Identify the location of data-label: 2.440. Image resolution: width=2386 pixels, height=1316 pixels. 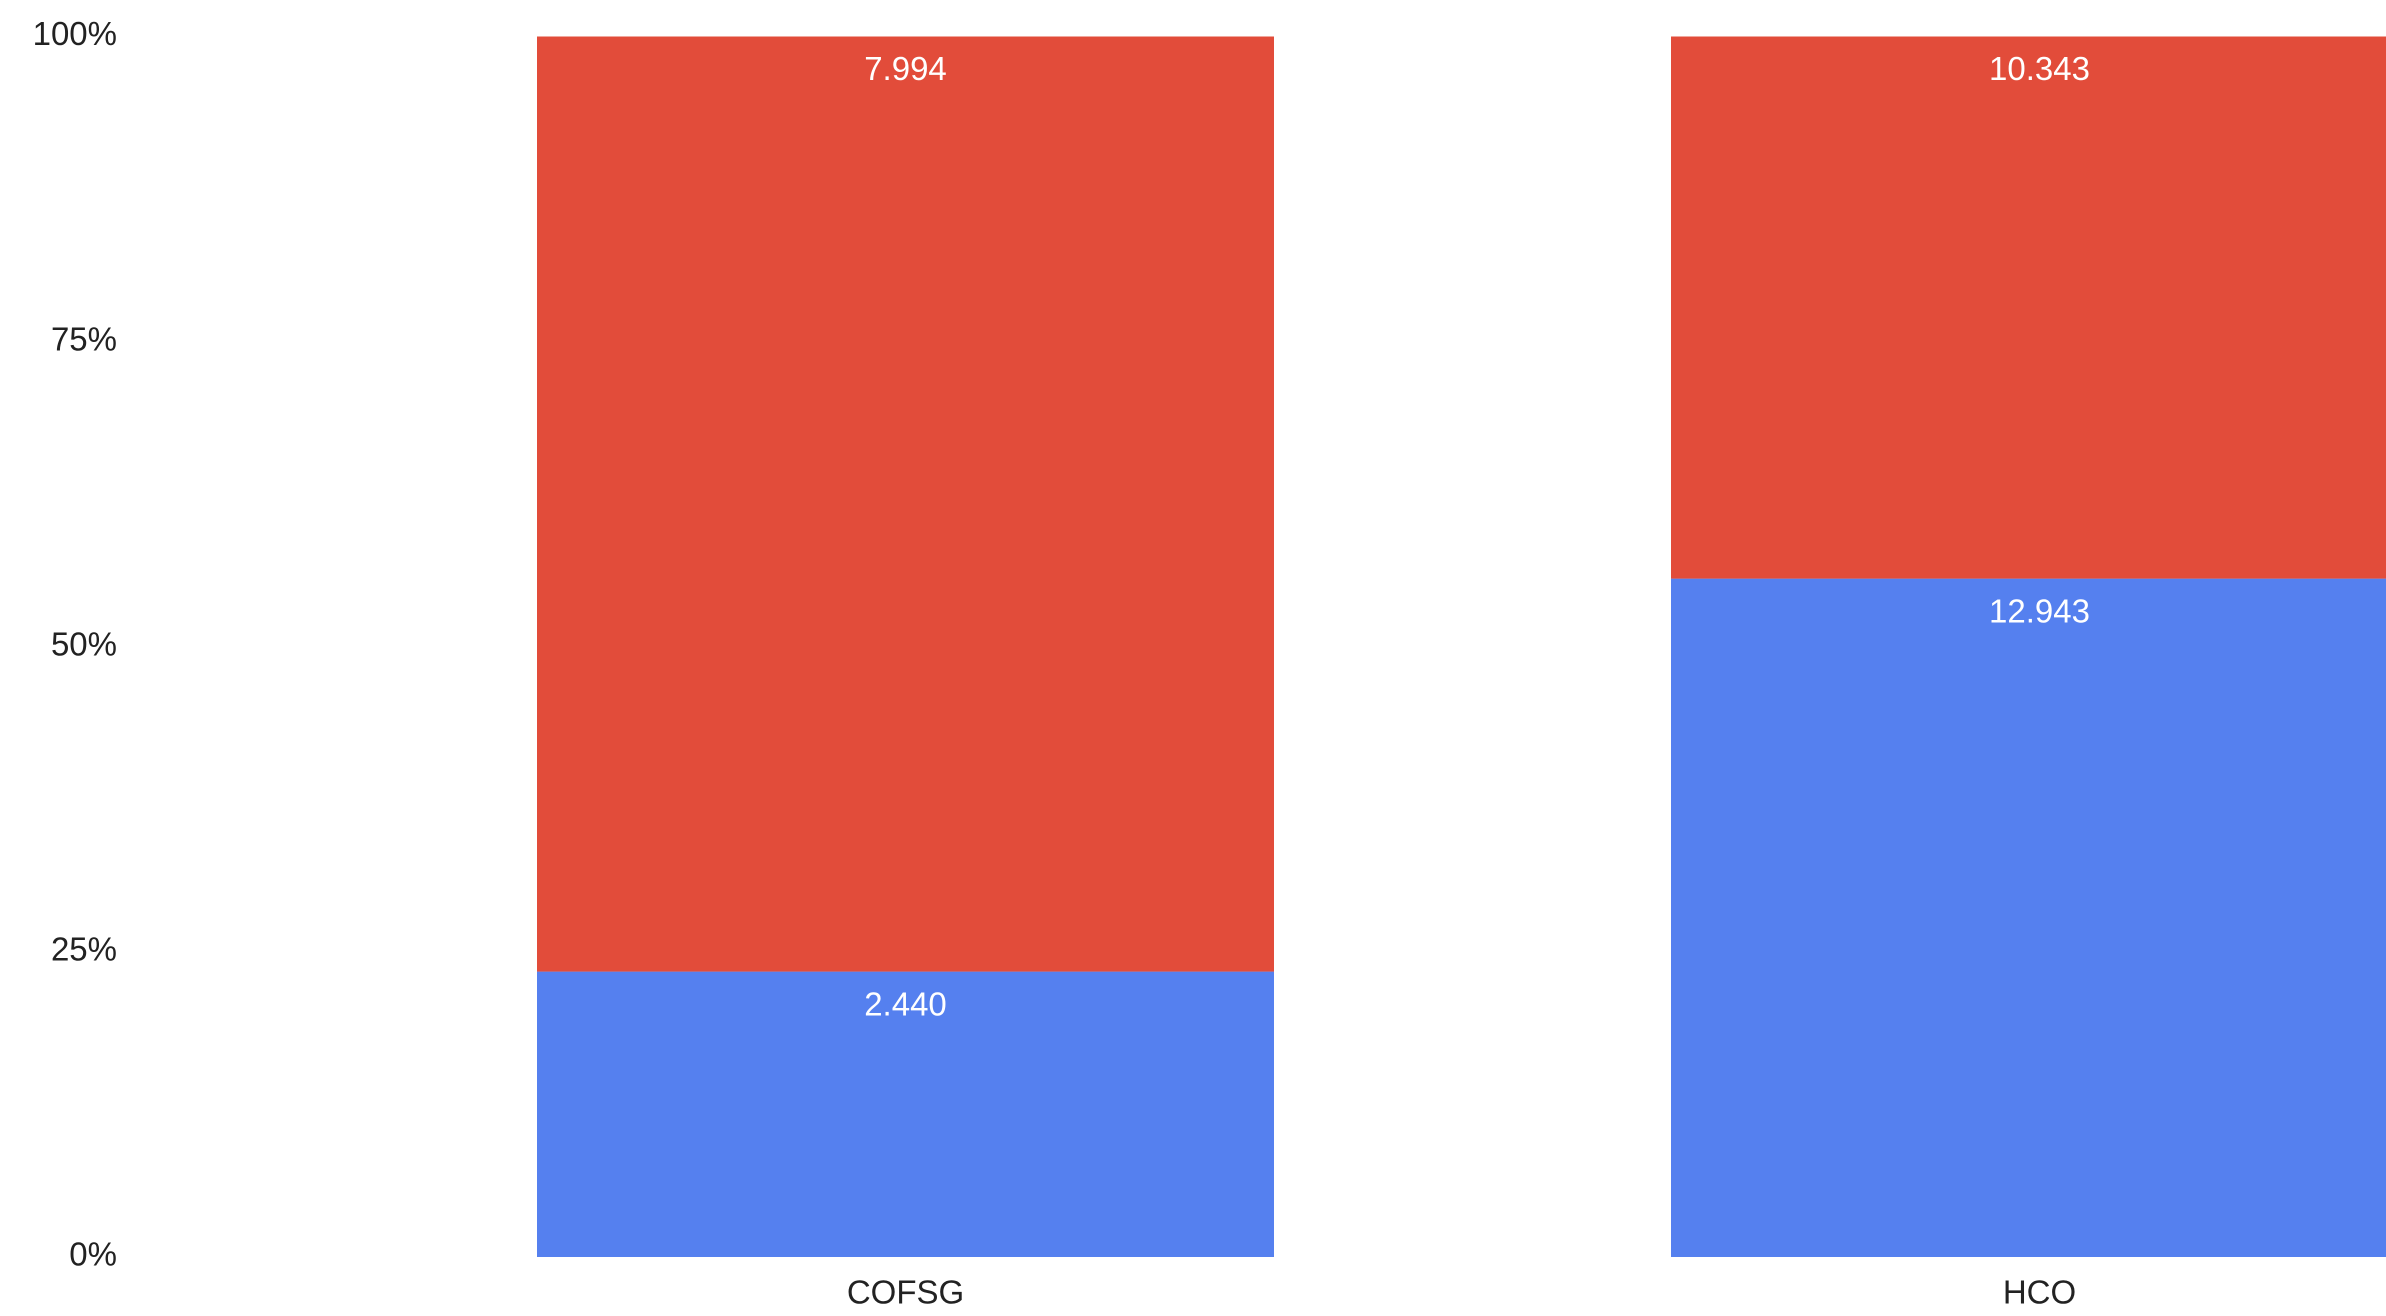
(905, 1003).